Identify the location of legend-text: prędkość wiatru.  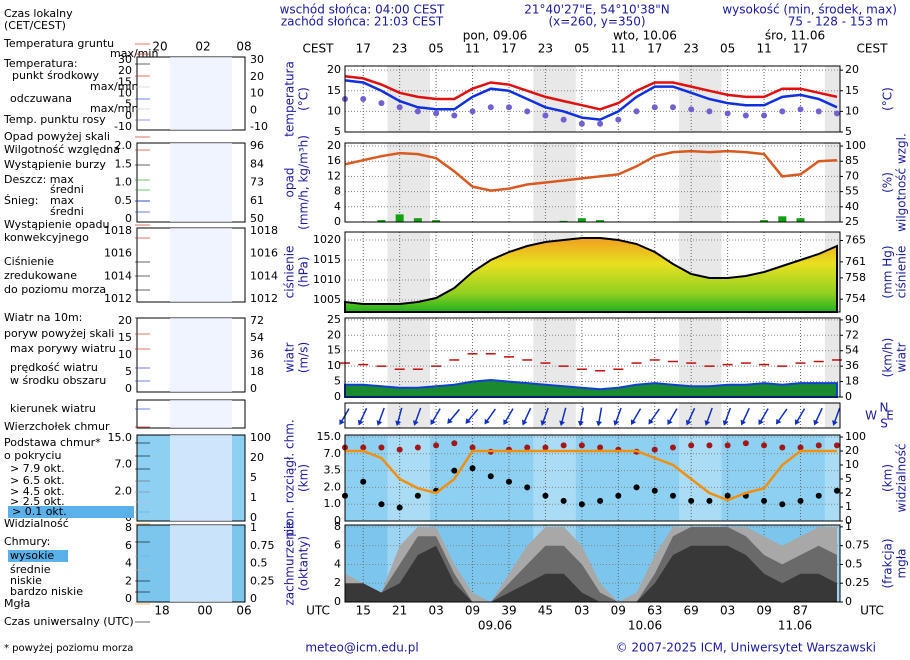
(54, 367).